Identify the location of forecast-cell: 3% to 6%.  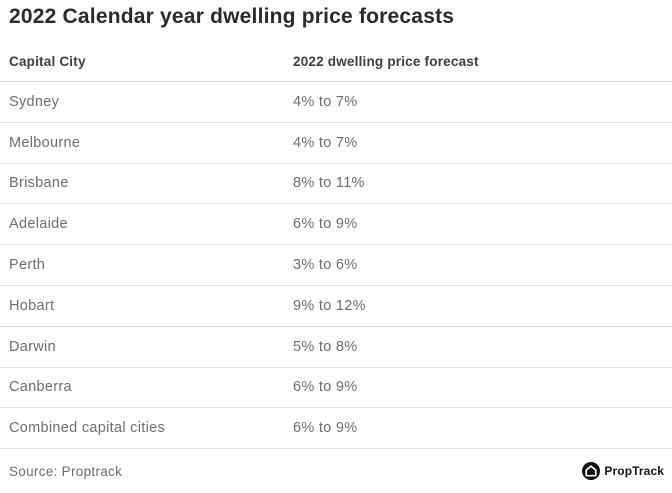
(325, 265).